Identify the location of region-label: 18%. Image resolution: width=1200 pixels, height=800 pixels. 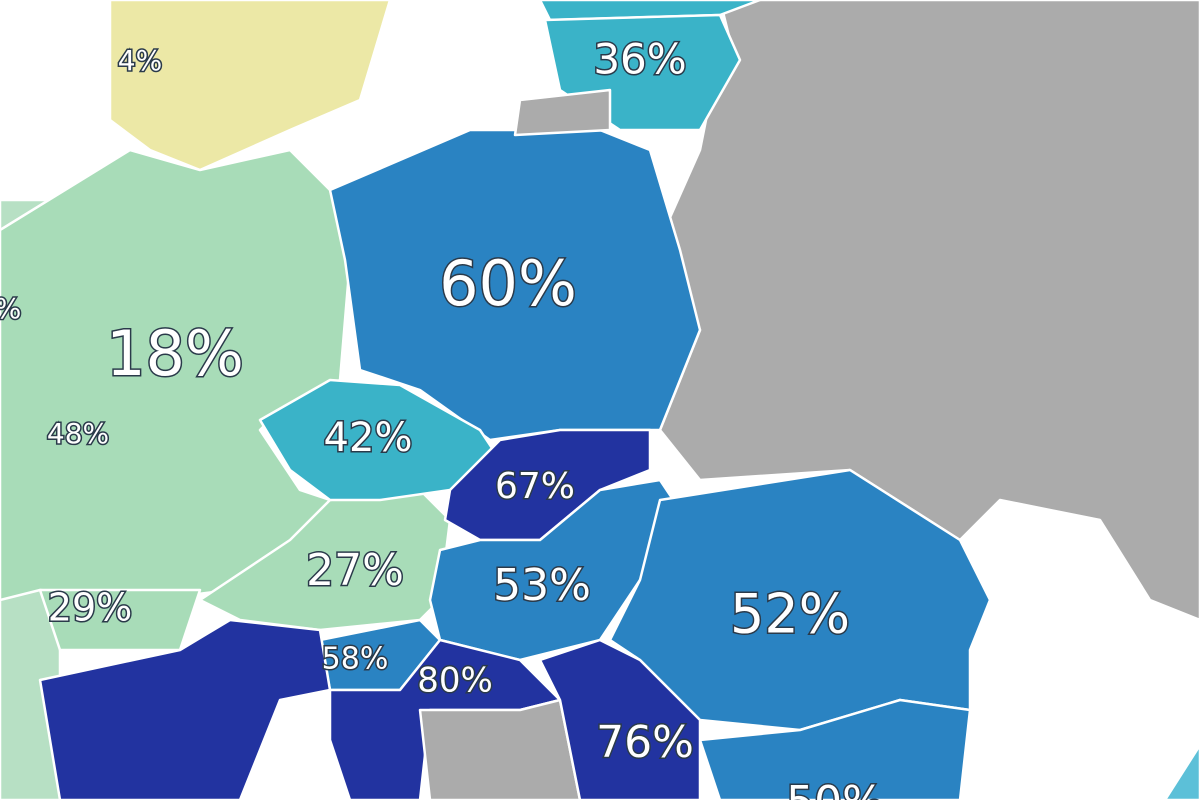
(175, 353).